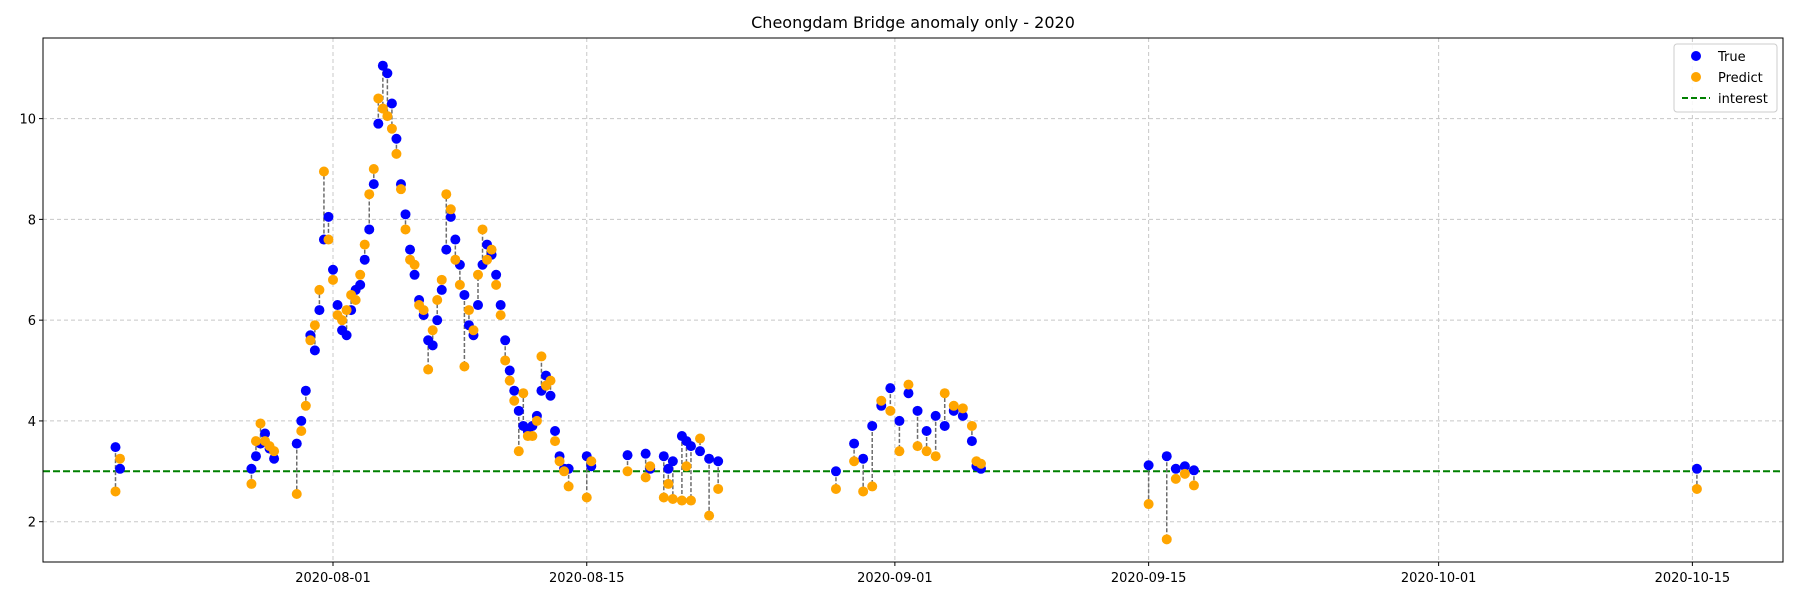  I want to click on legend-predict-marker, so click(1696, 77).